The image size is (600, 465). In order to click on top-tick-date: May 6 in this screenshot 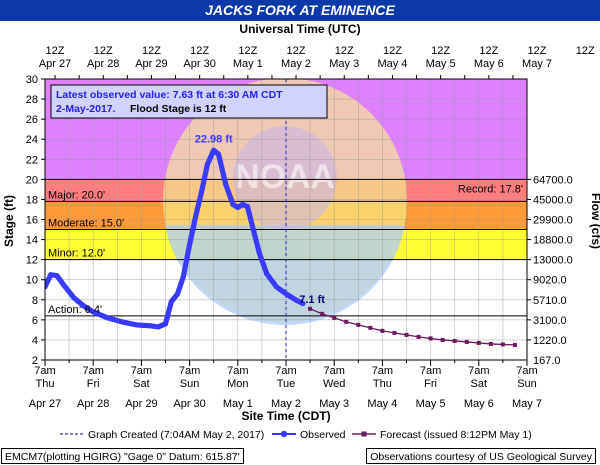, I will do `click(489, 64)`.